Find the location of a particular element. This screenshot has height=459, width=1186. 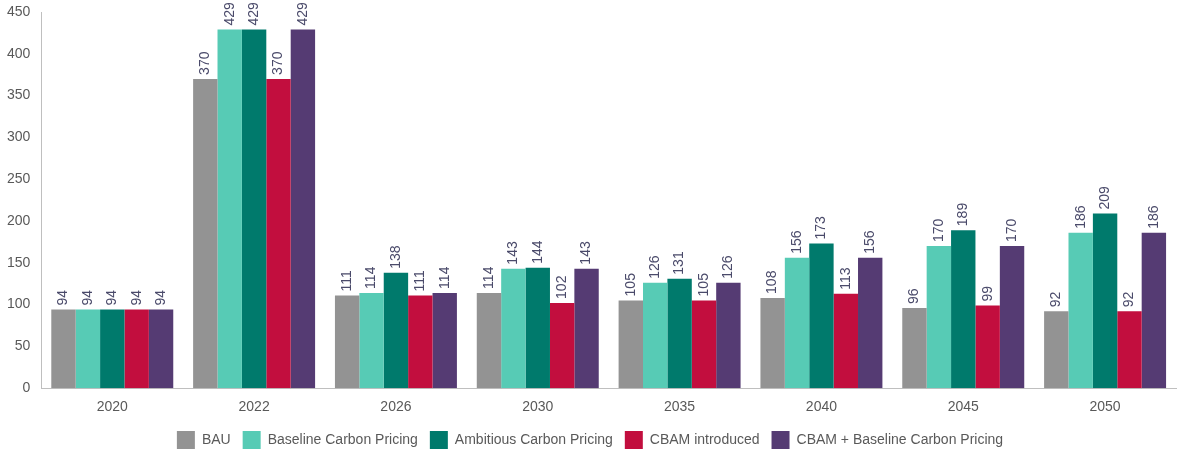

legend-label: Ambitious Carbon Pricing is located at coordinates (533, 438).